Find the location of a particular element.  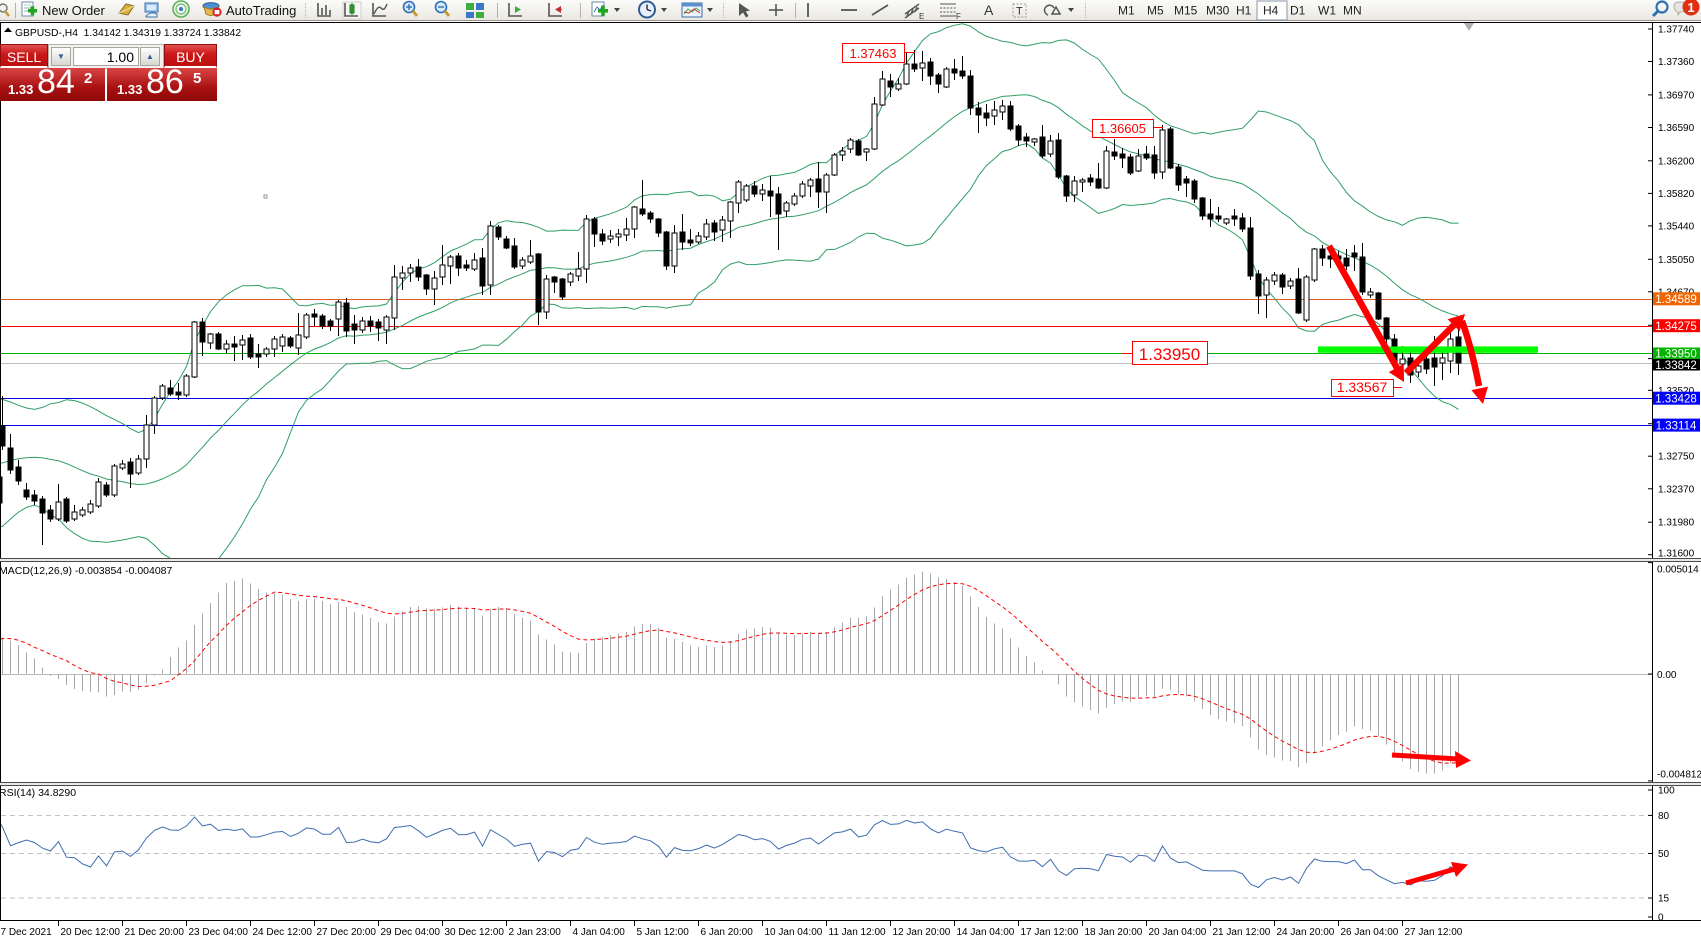

svg-text: H1 is located at coordinates (1244, 11).